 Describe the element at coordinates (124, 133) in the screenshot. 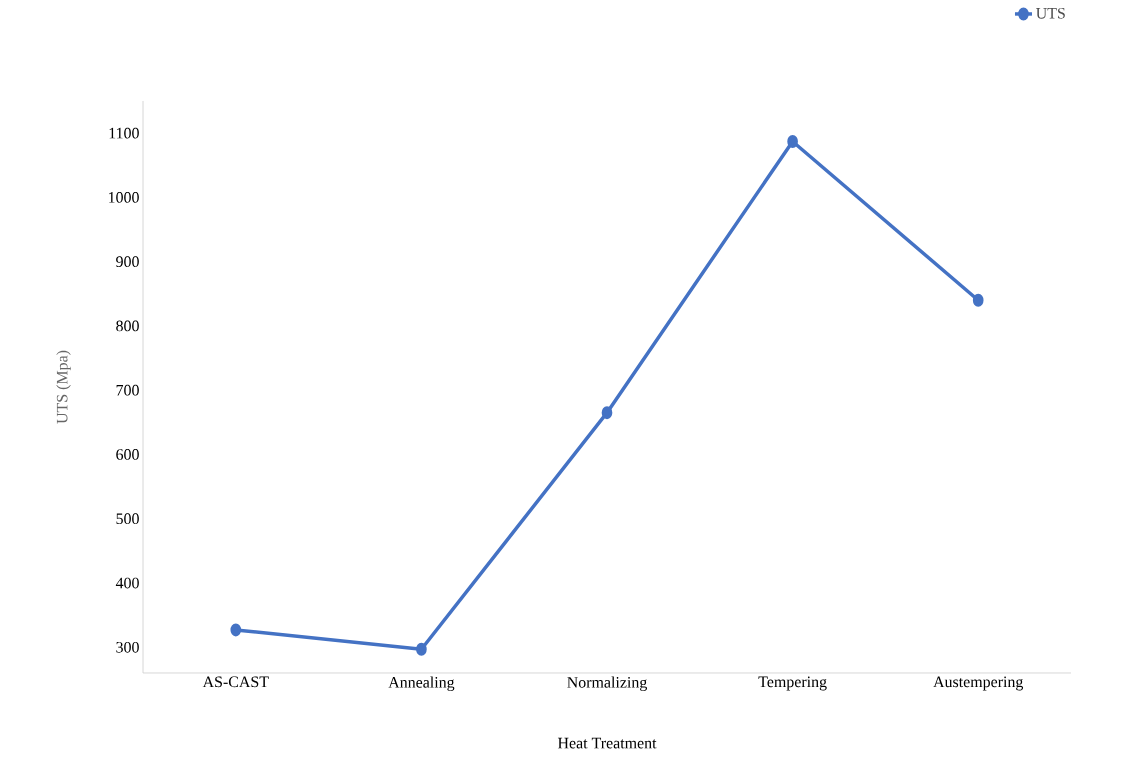

I see `y-tick-label: 1100` at that location.